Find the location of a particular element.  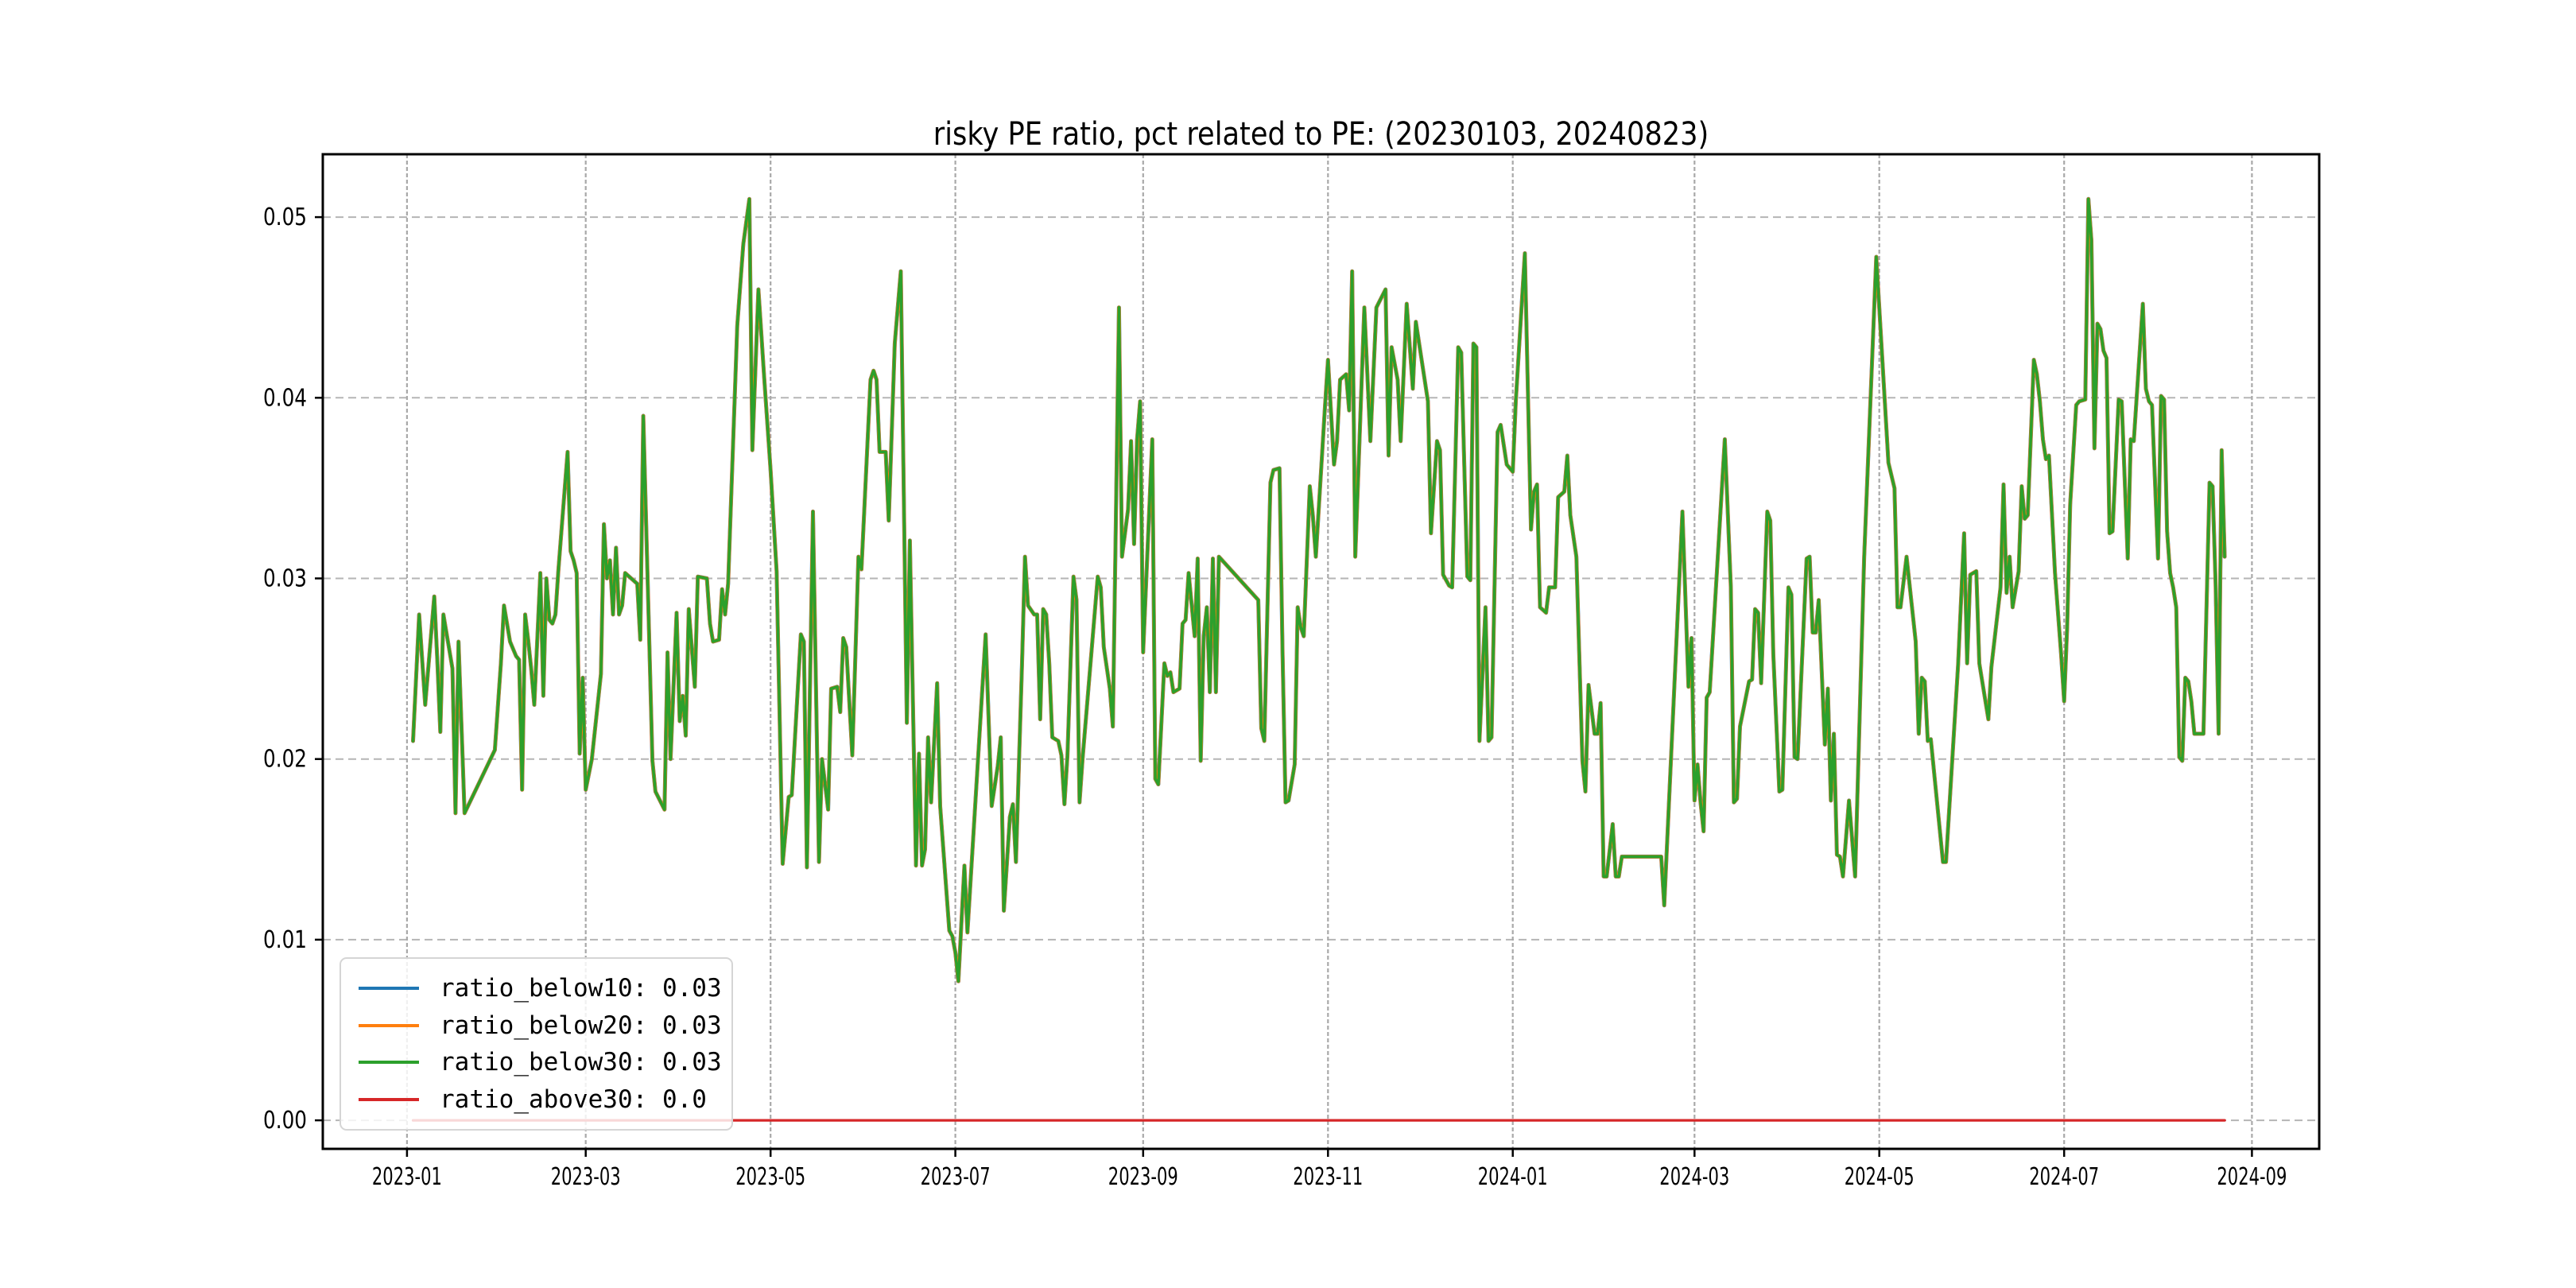

x-tick-label: 2024-03 is located at coordinates (1694, 1177).